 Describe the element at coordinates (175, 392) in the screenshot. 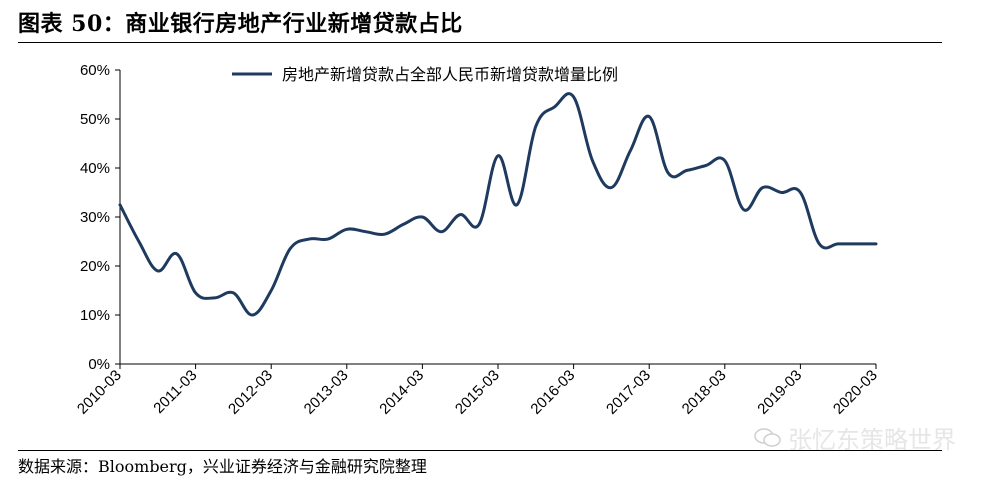

I see `x-tick-label: 2011-03` at that location.